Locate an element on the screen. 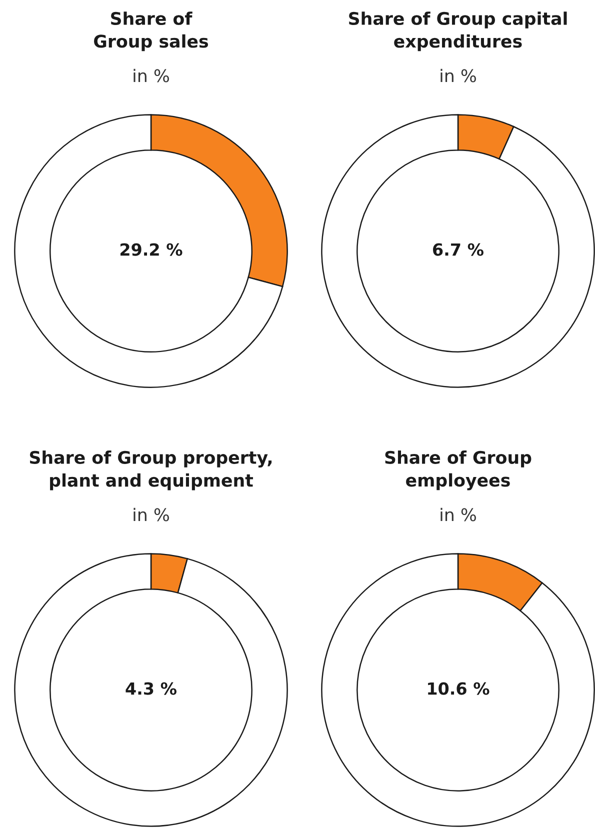 This screenshot has height=830, width=595. data-label: 29.2 % is located at coordinates (151, 249).